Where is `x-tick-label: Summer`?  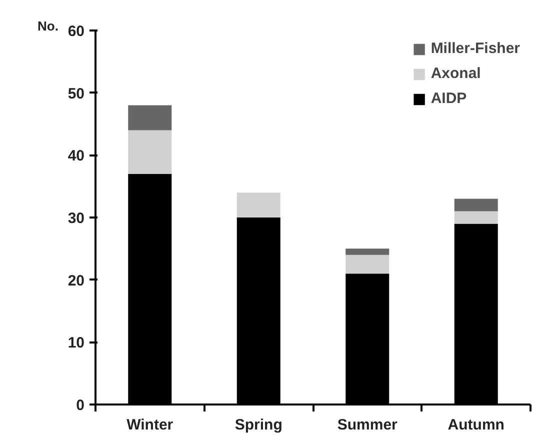
x-tick-label: Summer is located at coordinates (367, 425).